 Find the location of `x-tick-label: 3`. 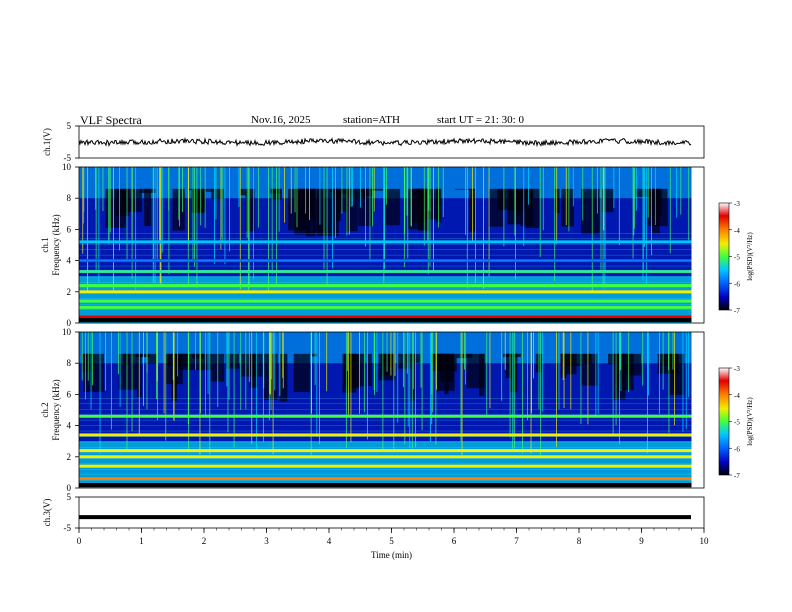

x-tick-label: 3 is located at coordinates (266, 541).